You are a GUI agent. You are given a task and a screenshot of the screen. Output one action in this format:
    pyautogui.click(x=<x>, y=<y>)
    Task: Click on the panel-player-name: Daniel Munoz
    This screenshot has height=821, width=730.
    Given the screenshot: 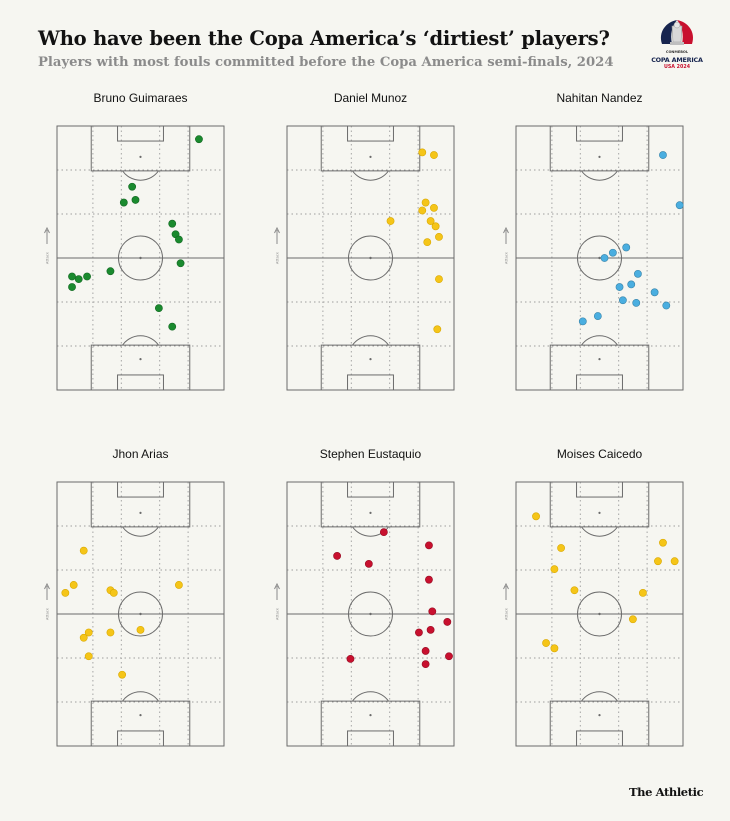 What is the action you would take?
    pyautogui.click(x=370, y=98)
    